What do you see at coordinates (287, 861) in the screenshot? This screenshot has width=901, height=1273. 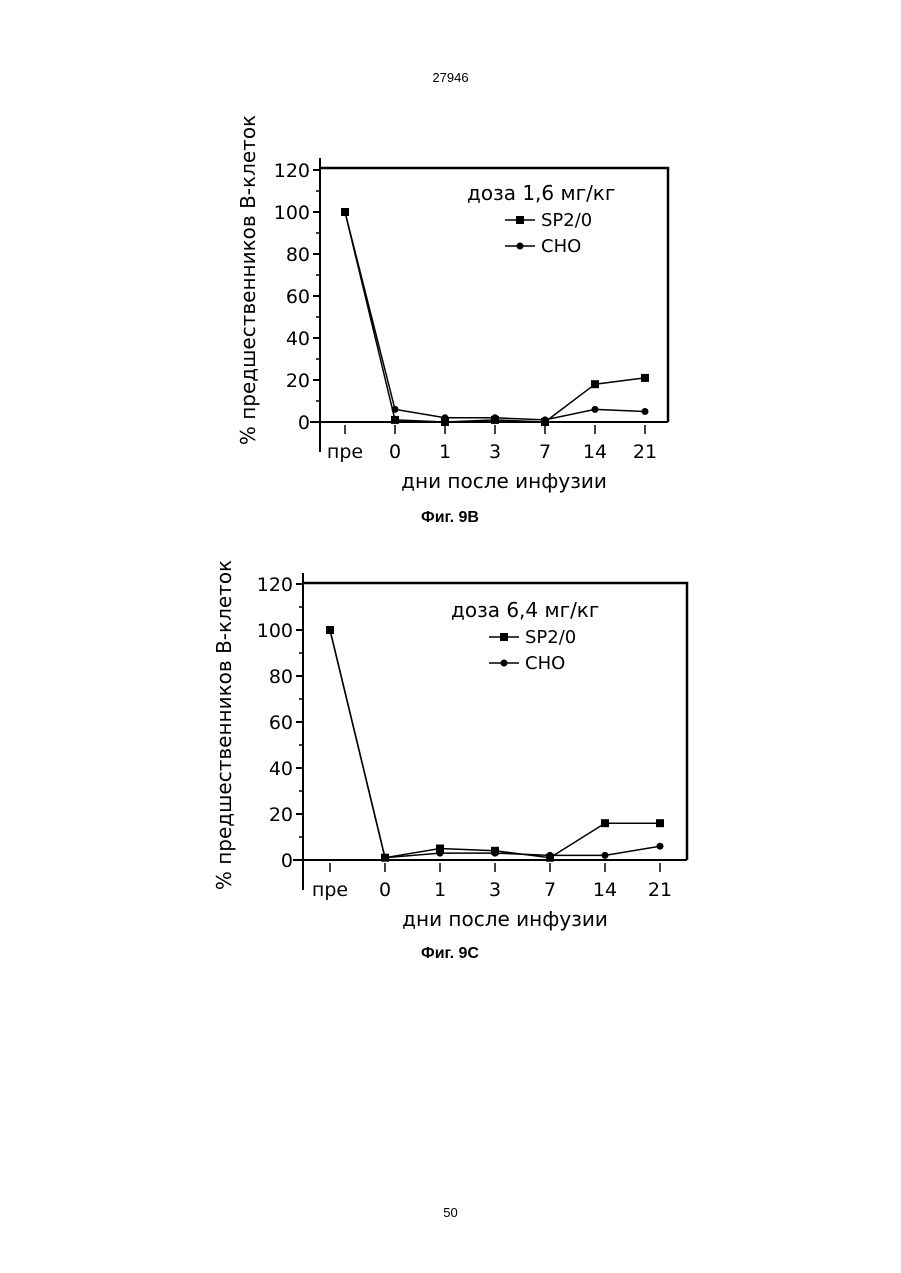 I see `y-tick-label: 0` at bounding box center [287, 861].